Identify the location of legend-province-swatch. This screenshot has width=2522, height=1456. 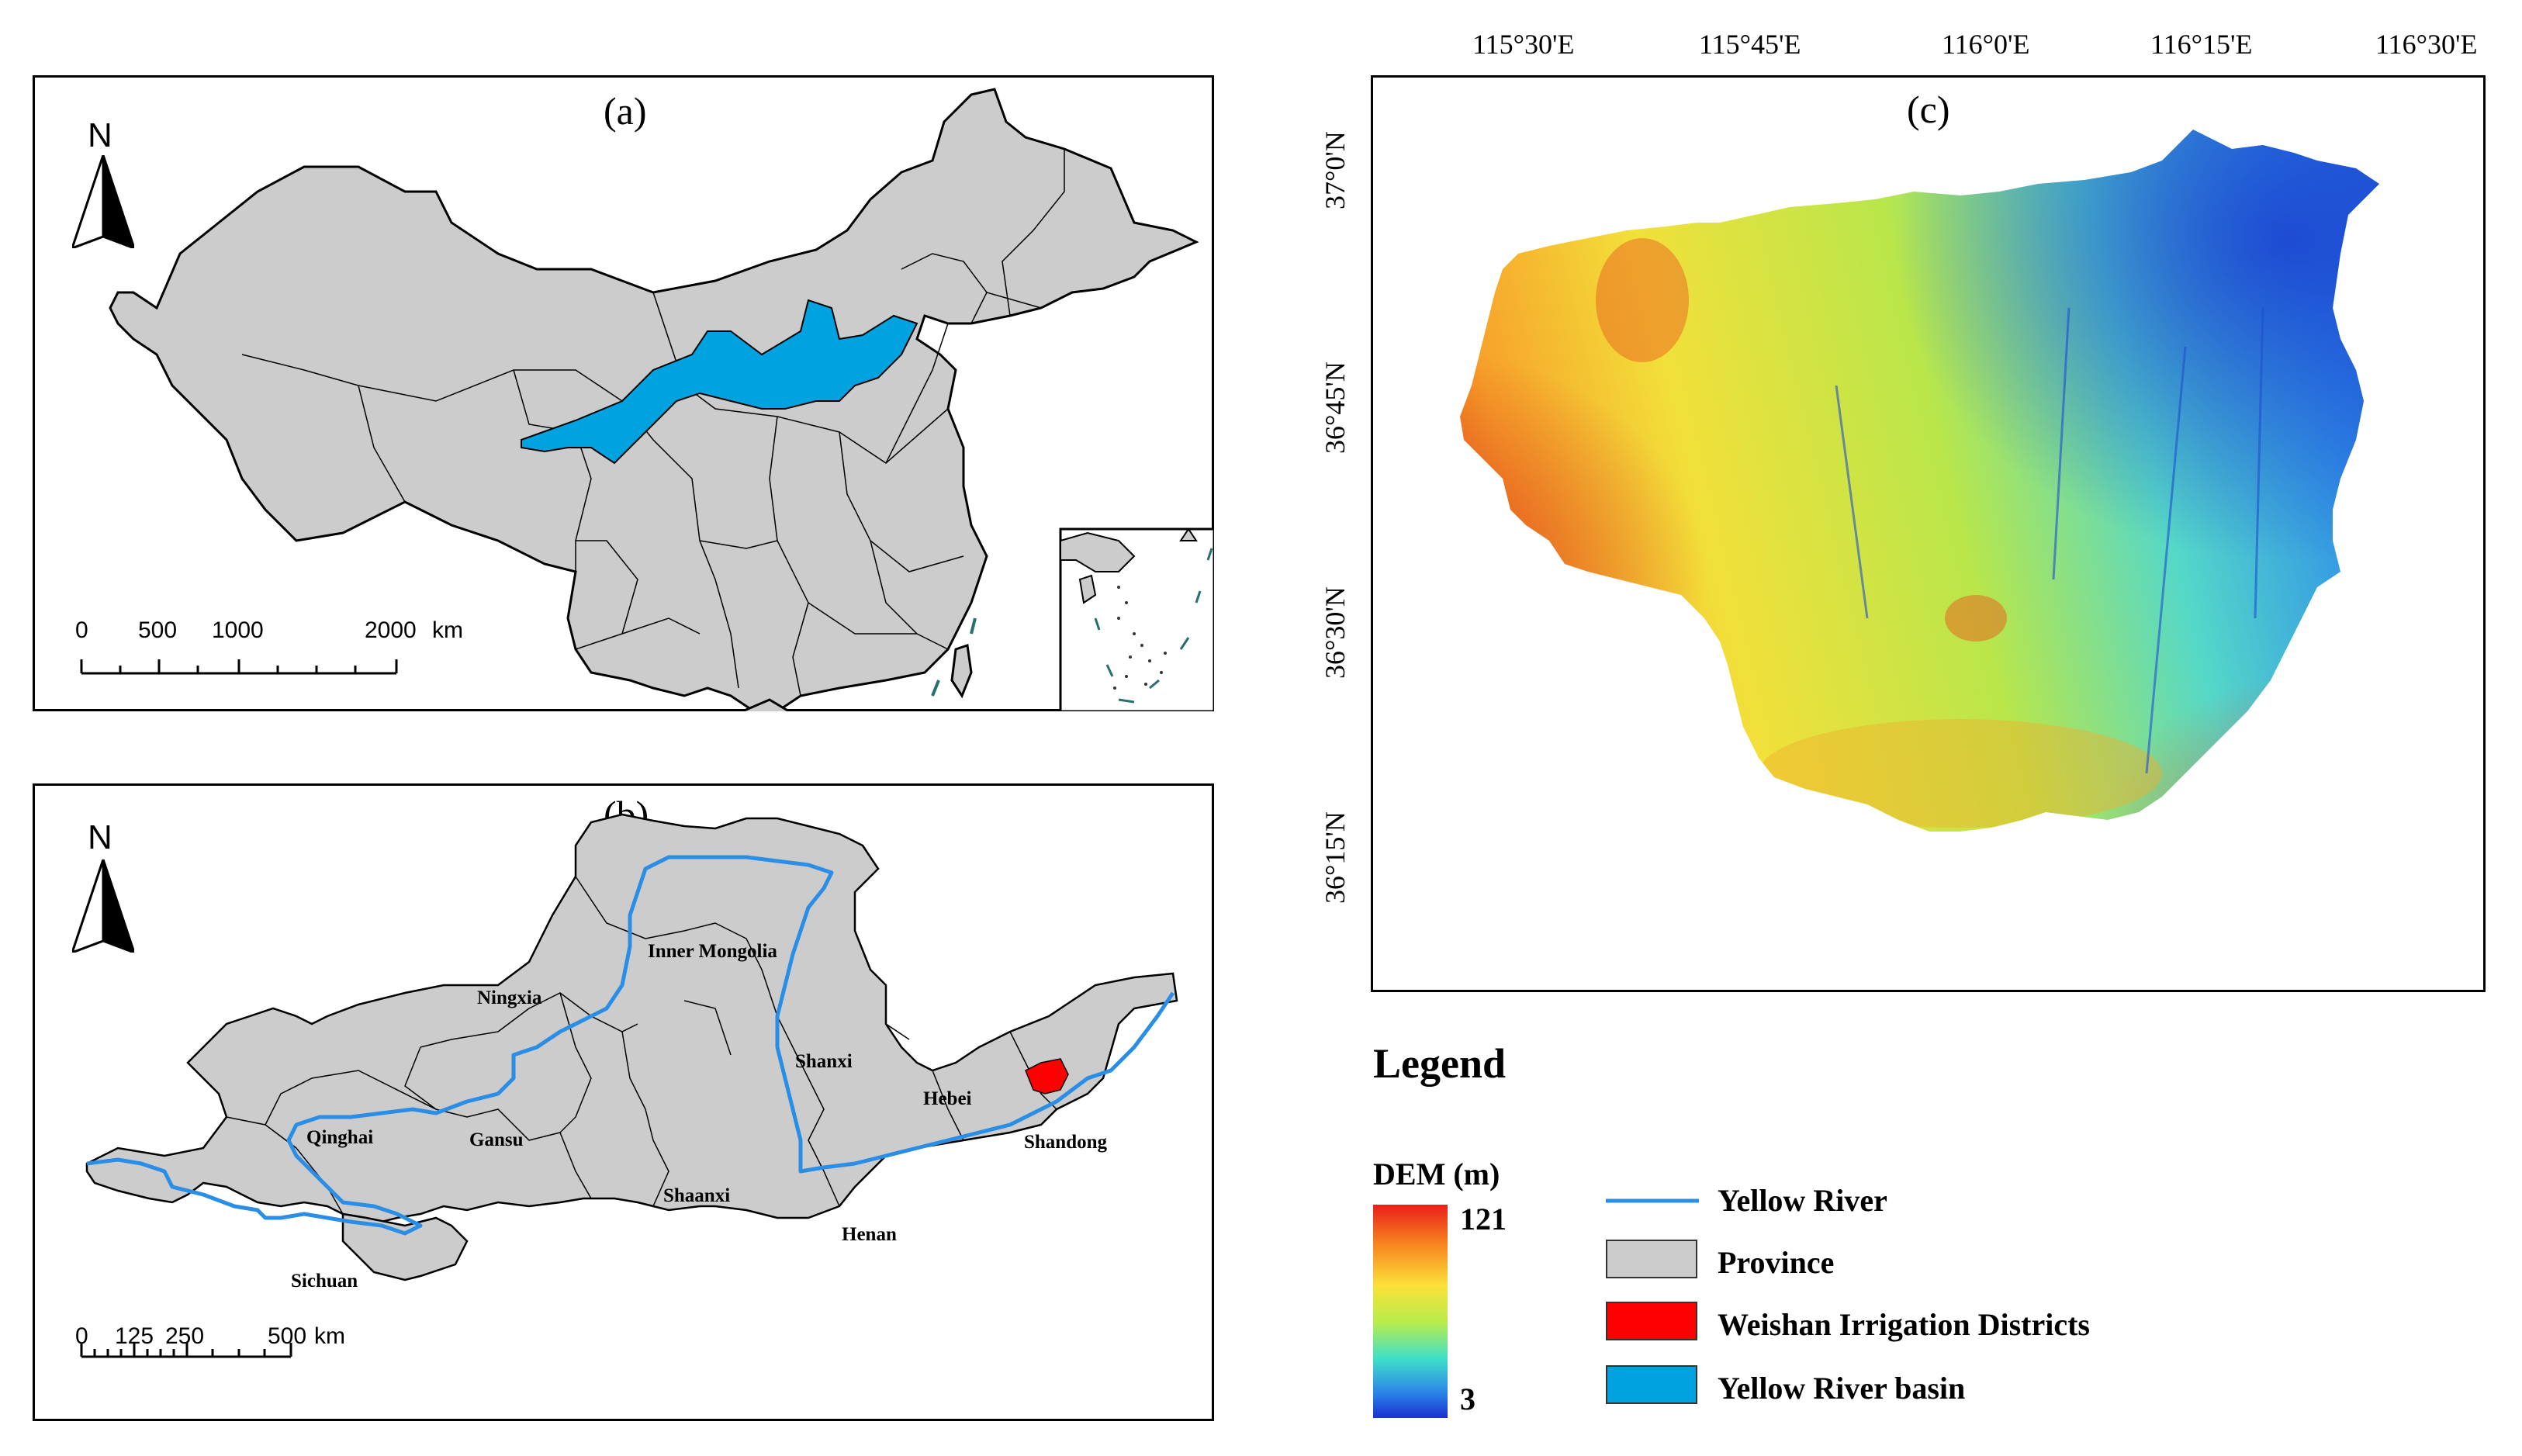
(1651, 1259).